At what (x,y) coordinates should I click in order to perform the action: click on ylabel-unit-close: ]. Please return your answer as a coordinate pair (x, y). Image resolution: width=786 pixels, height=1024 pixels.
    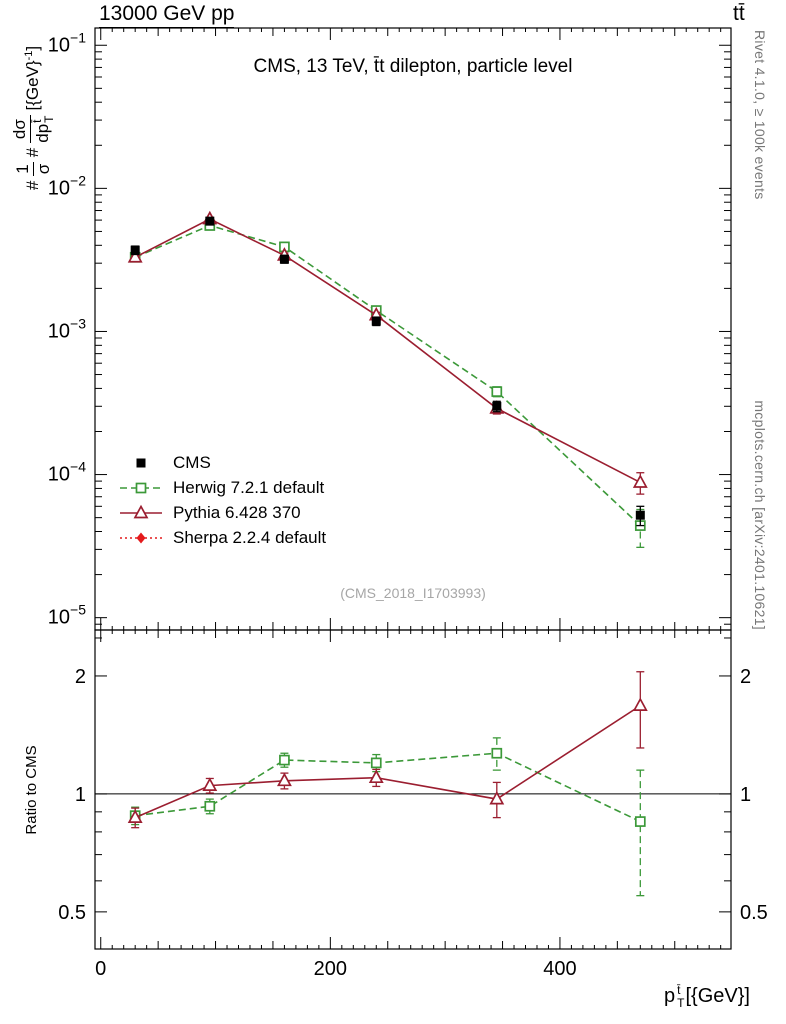
    Looking at the image, I should click on (32, 48).